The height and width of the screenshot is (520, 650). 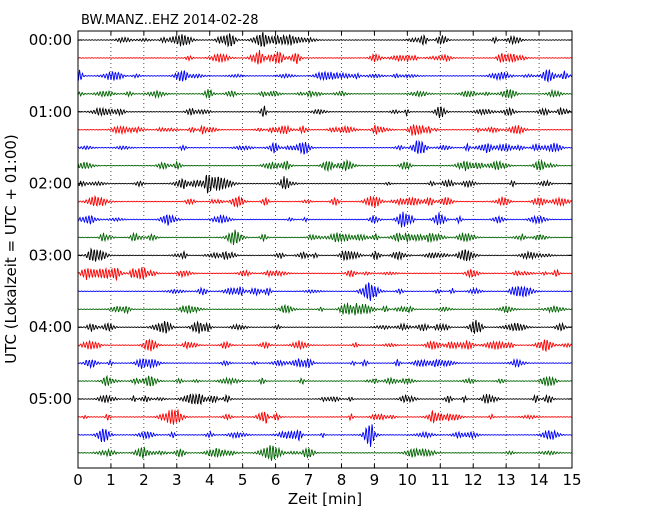 I want to click on y-tick-label: 04:00, so click(x=50, y=327).